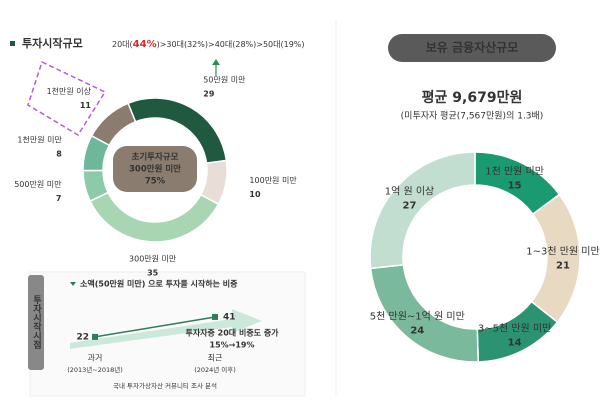 The height and width of the screenshot is (400, 600). I want to click on point-value: 22, so click(82, 337).